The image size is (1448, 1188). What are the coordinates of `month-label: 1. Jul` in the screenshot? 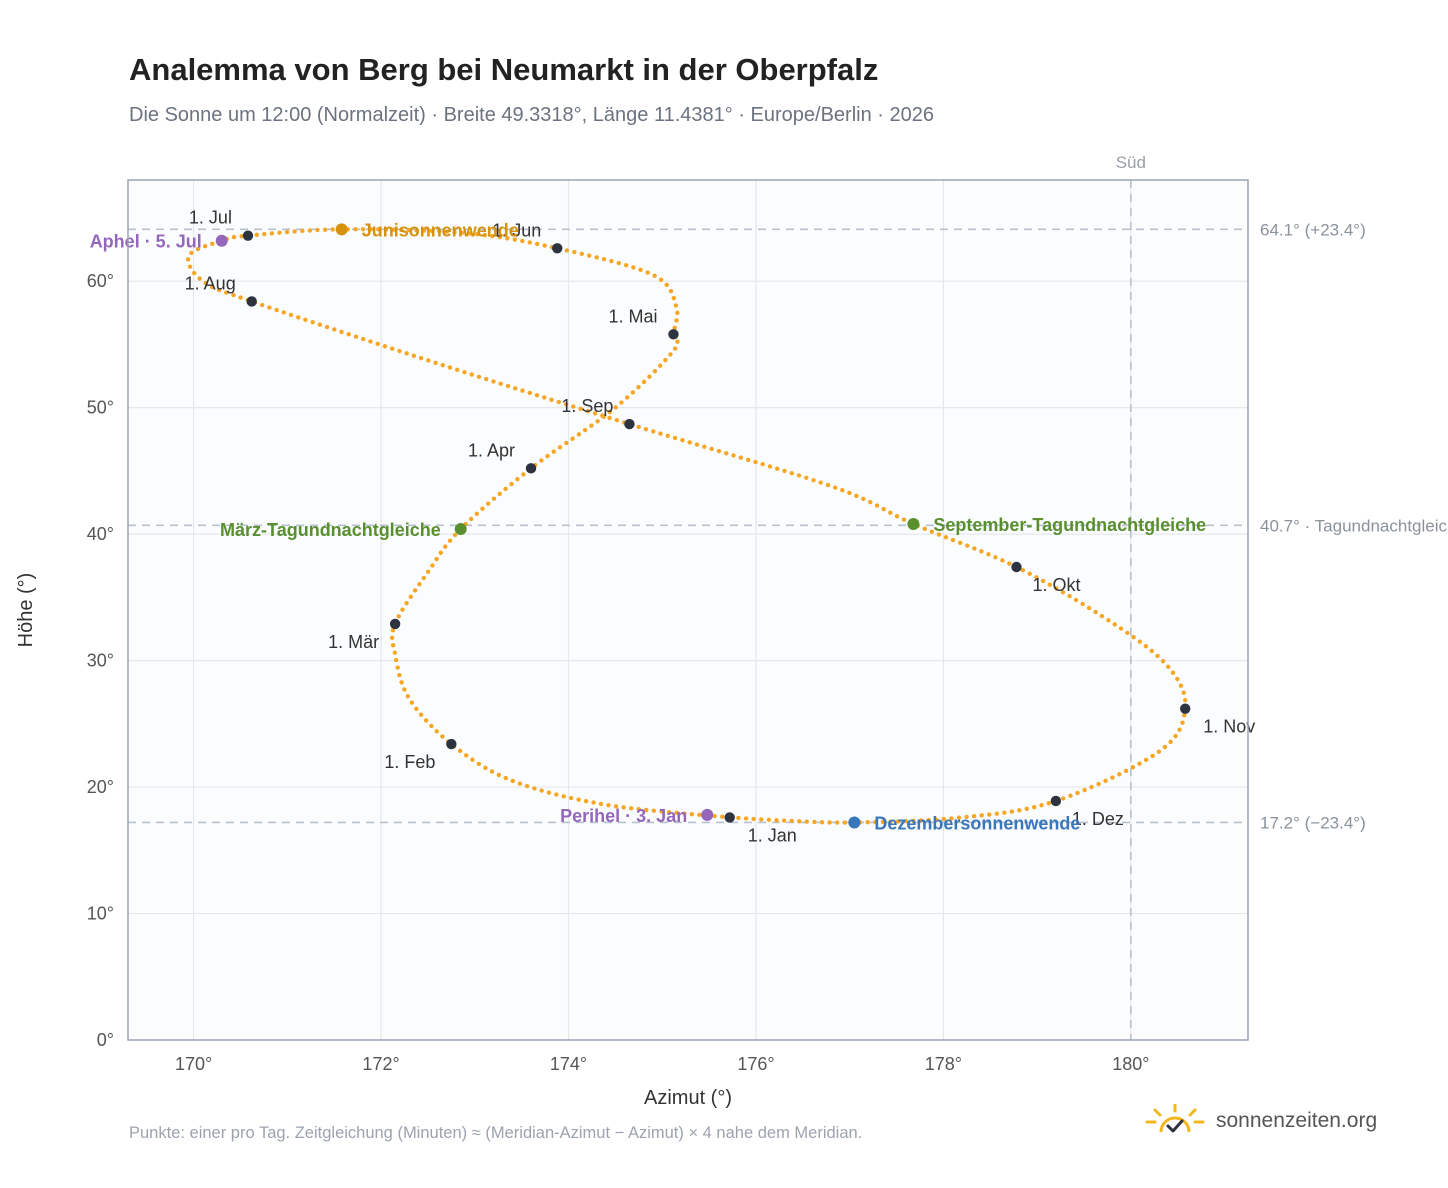 It's located at (210, 218).